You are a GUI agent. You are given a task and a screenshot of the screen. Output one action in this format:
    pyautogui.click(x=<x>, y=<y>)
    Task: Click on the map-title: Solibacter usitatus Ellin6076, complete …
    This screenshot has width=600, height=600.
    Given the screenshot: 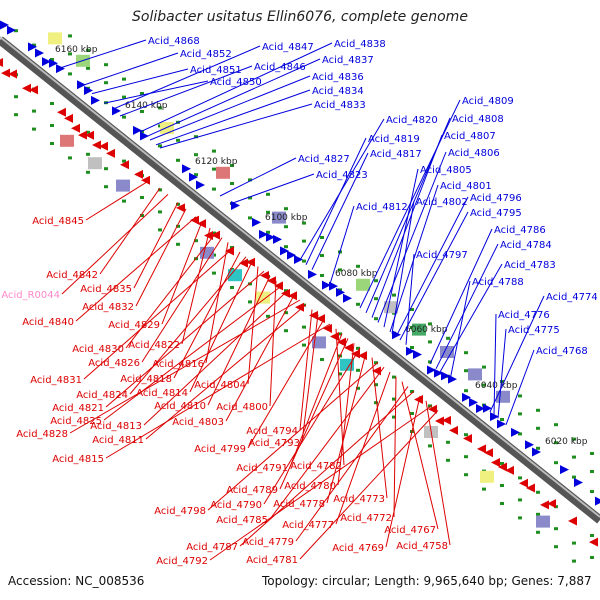 What is the action you would take?
    pyautogui.click(x=300, y=17)
    